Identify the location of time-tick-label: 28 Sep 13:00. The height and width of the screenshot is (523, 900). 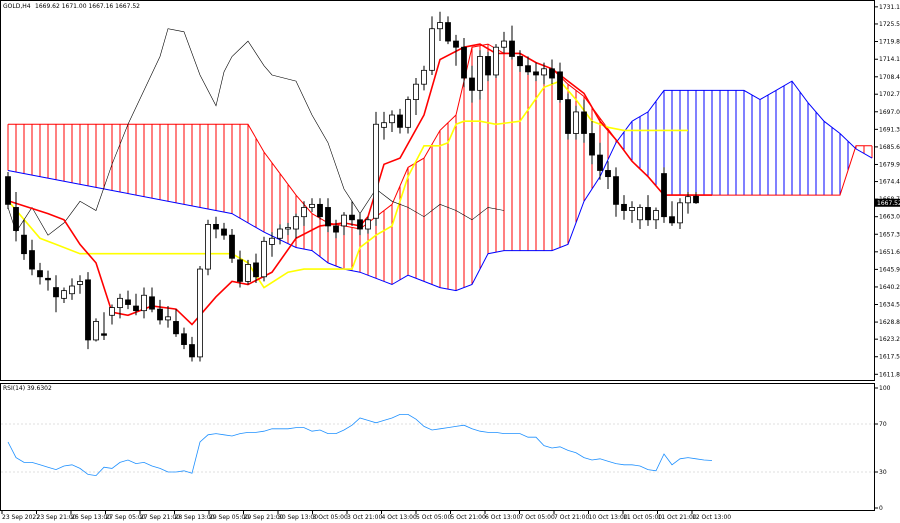
(195, 517).